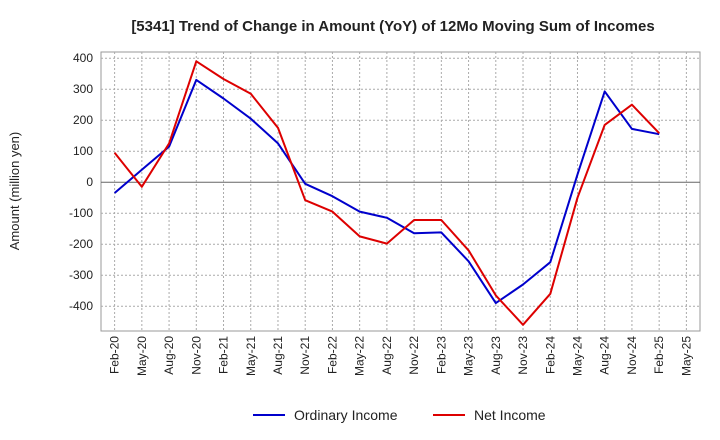 This screenshot has height=440, width=720. What do you see at coordinates (360, 356) in the screenshot?
I see `x-tick-label: May-22` at bounding box center [360, 356].